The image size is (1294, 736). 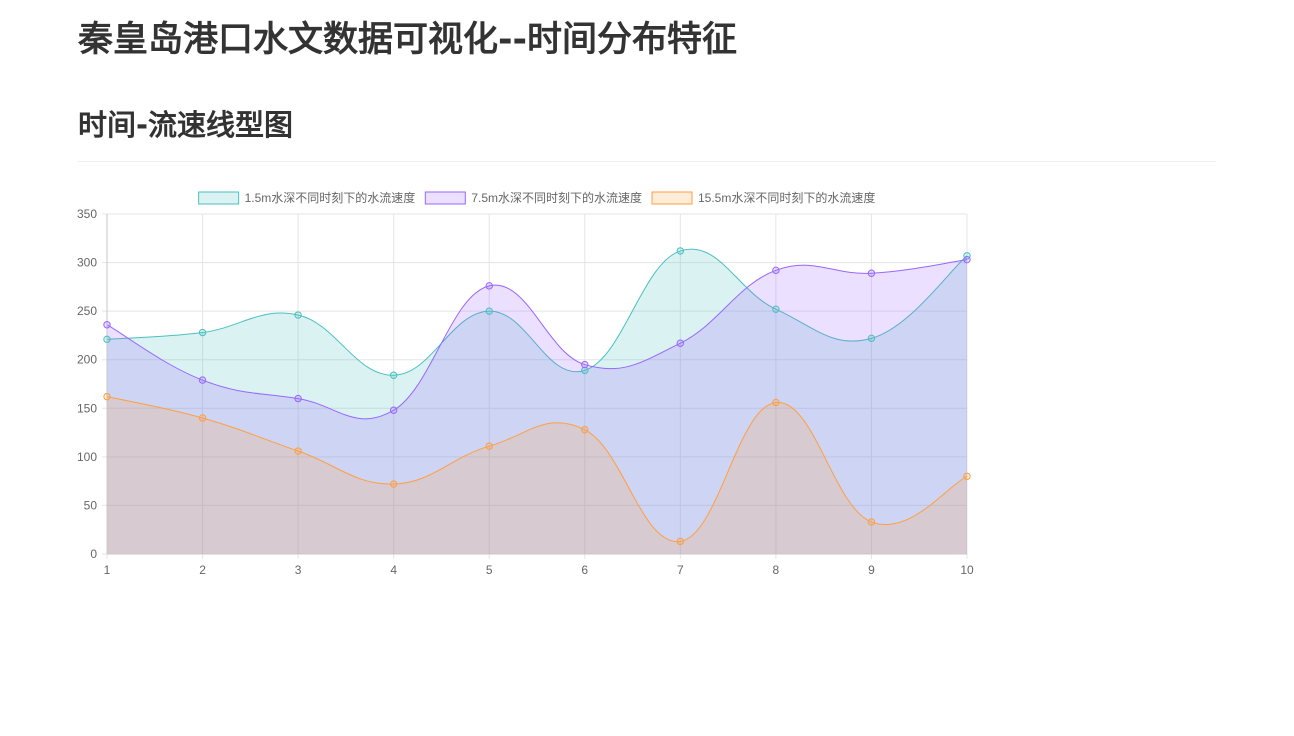 What do you see at coordinates (87, 311) in the screenshot?
I see `y-tick-label: 250` at bounding box center [87, 311].